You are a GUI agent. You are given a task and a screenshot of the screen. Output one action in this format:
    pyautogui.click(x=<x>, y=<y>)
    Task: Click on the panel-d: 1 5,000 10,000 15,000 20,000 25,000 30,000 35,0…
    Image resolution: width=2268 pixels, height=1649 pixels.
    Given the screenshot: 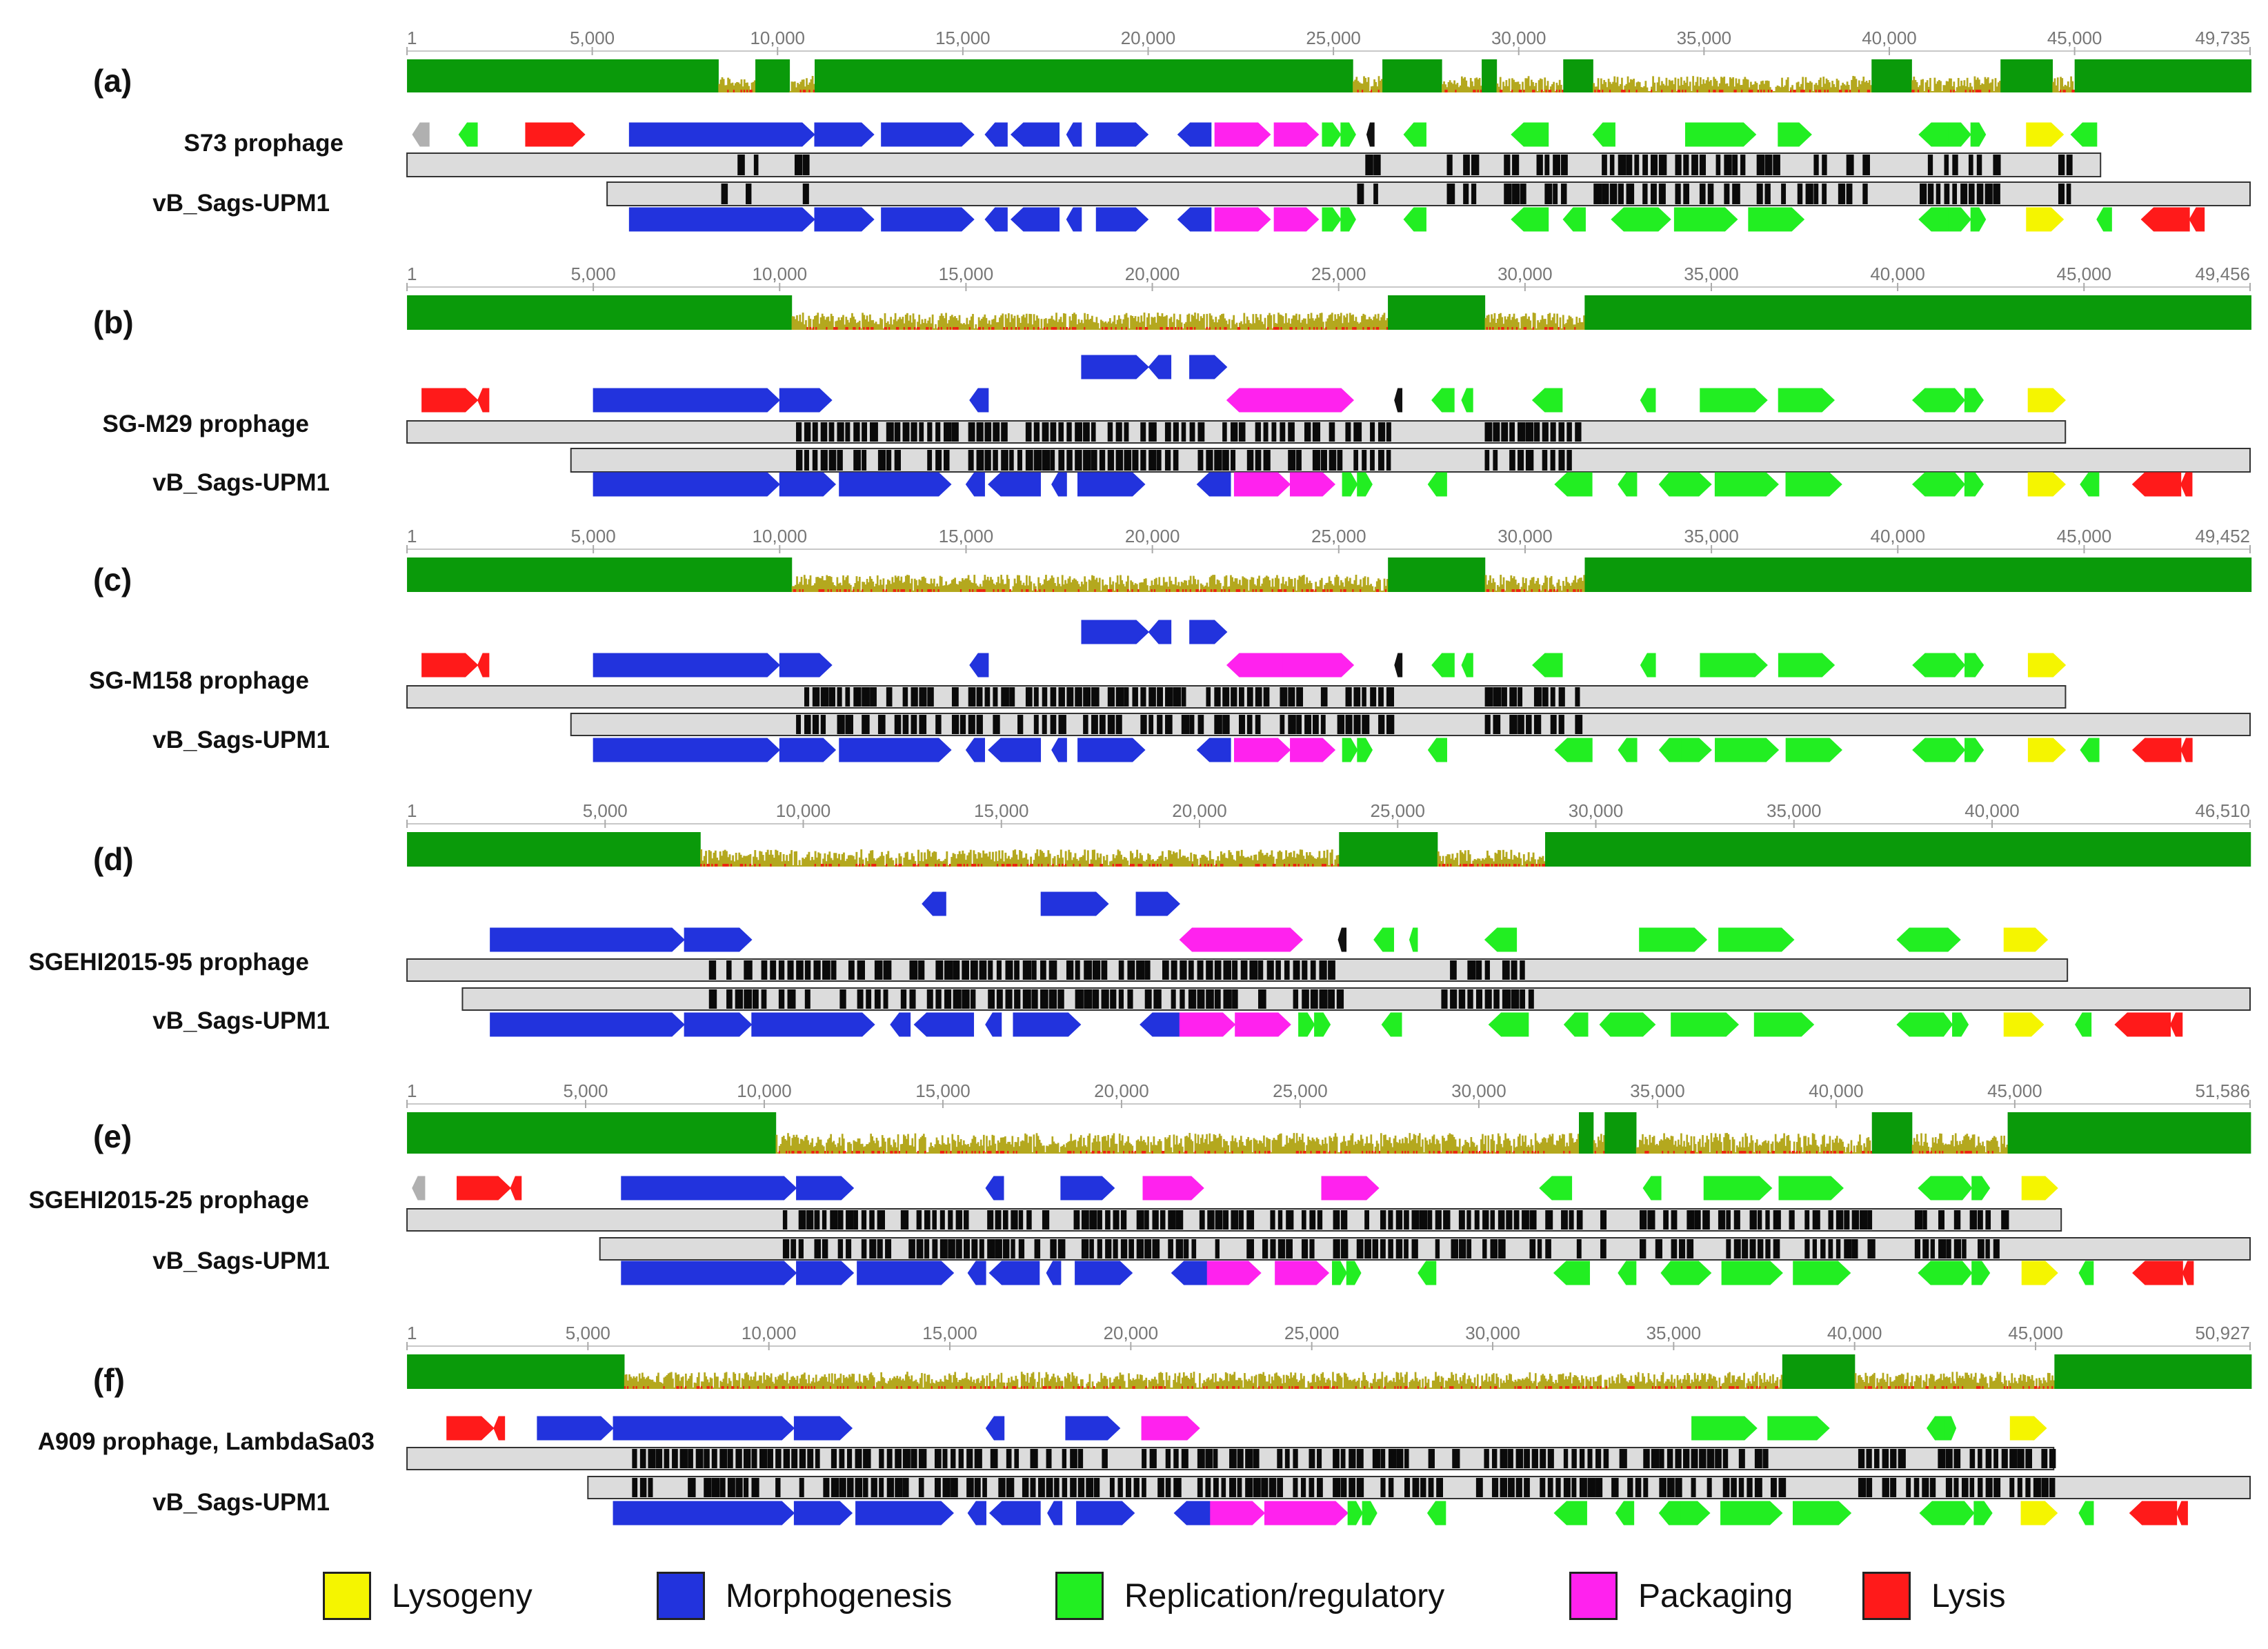 What is the action you would take?
    pyautogui.click(x=1328, y=918)
    